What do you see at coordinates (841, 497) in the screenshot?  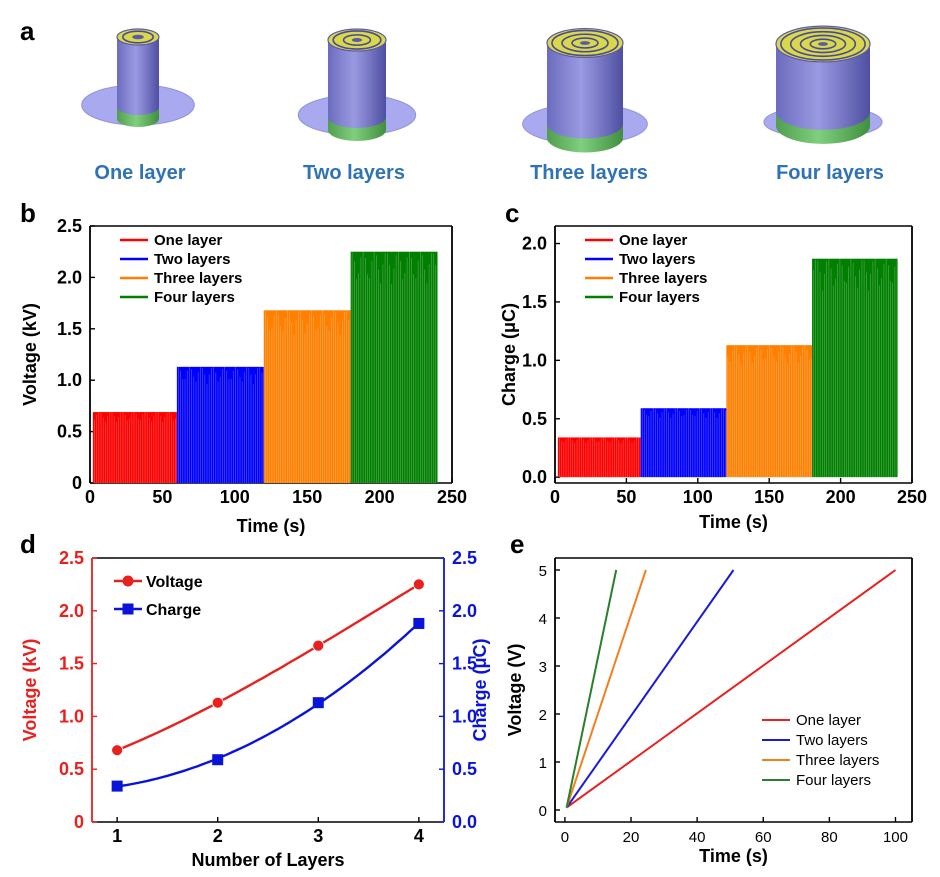 I see `x-tick-label: 200` at bounding box center [841, 497].